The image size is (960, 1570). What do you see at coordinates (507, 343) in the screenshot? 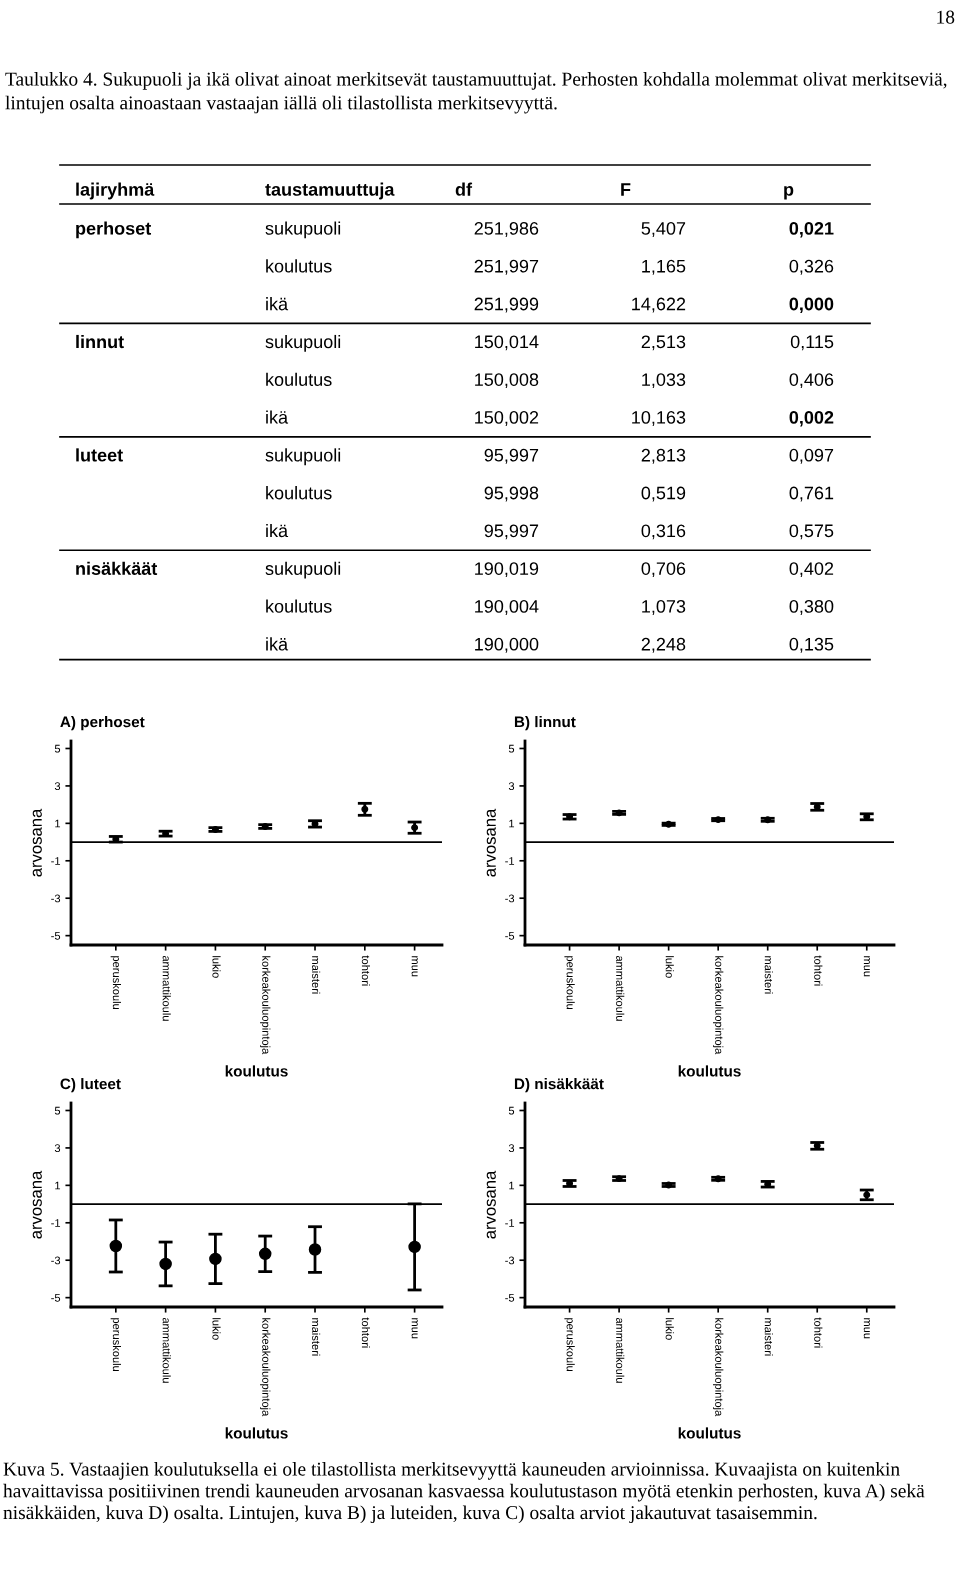
I see `text: 150,014` at bounding box center [507, 343].